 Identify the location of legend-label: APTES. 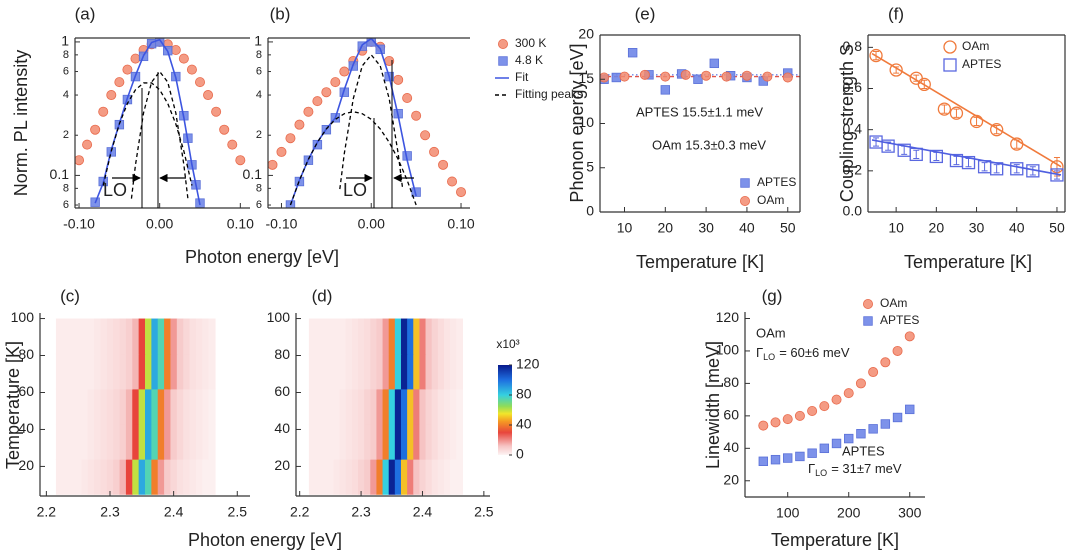
(899, 320).